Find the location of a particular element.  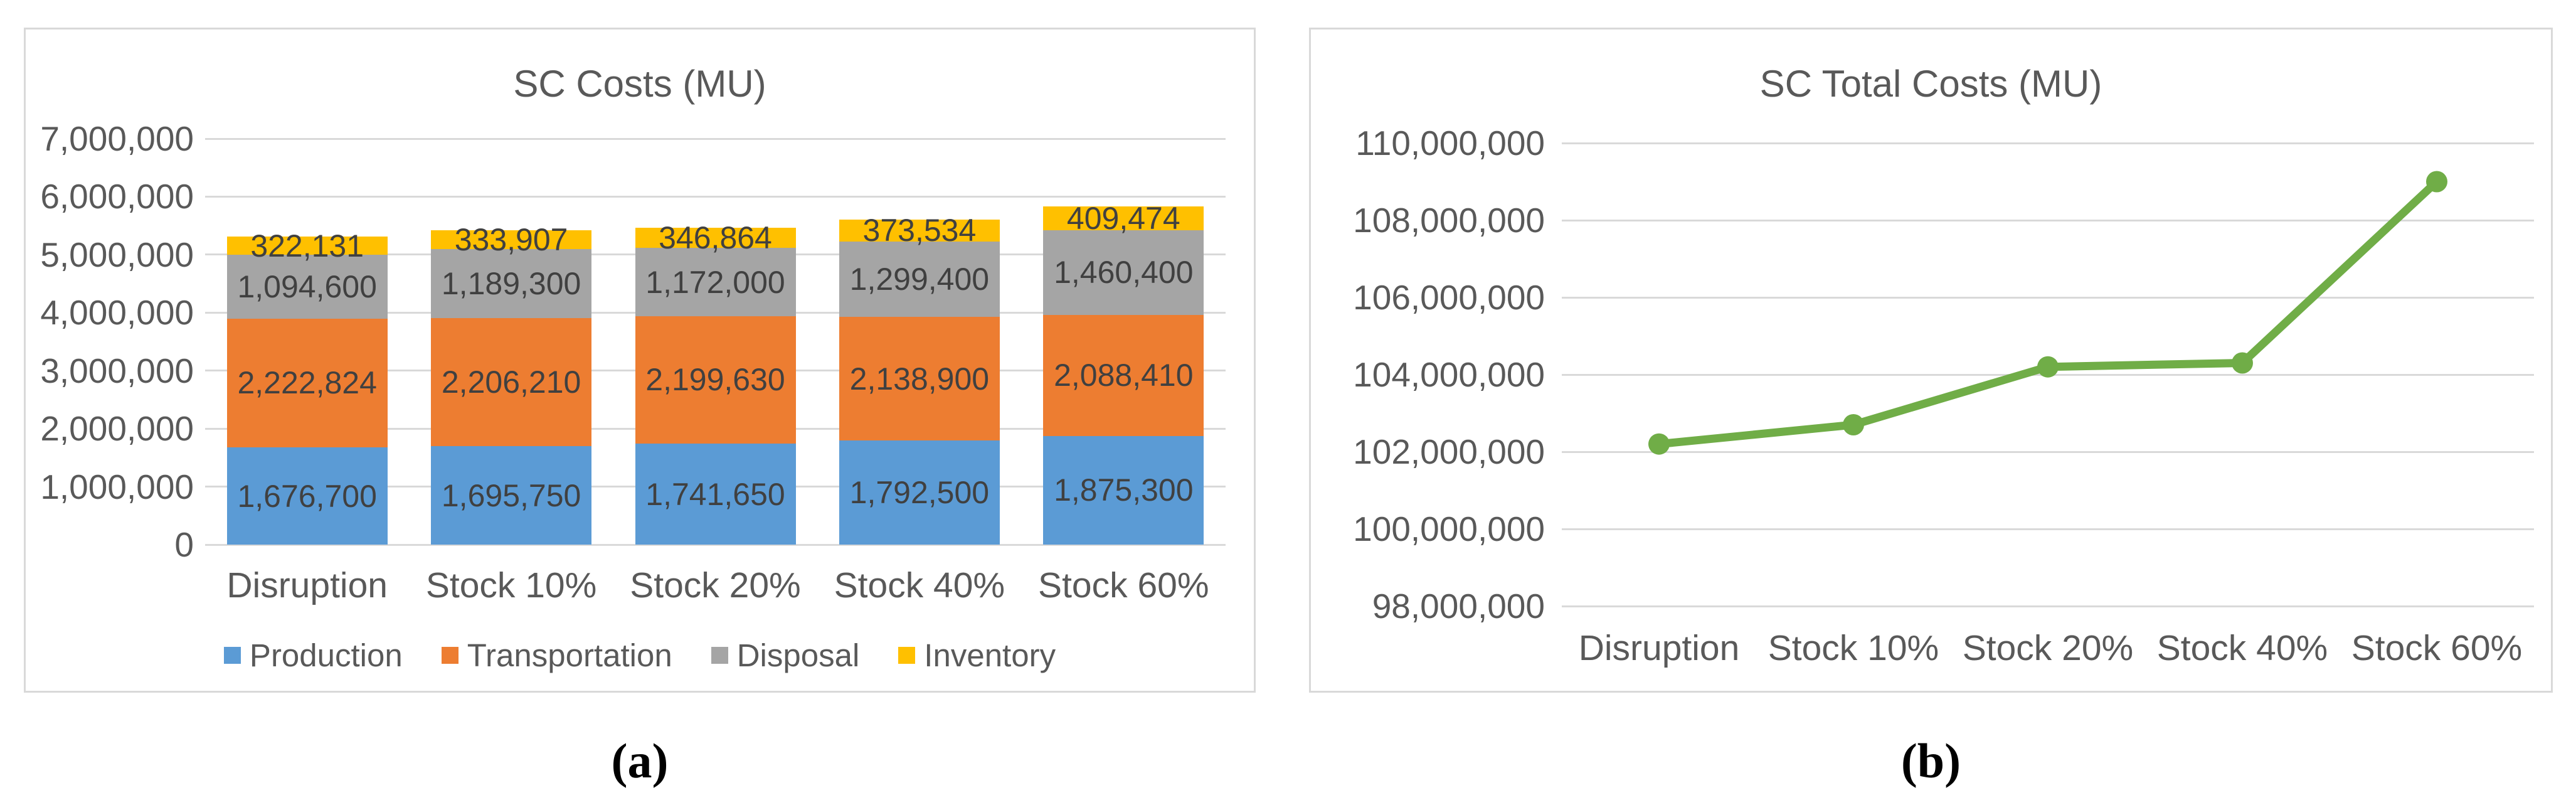

legend-label: Disposal is located at coordinates (798, 655).